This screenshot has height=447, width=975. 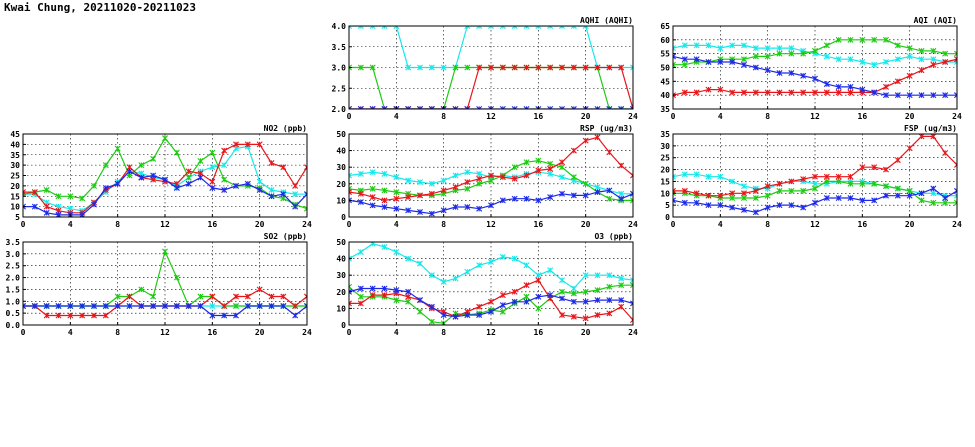 What do you see at coordinates (341, 259) in the screenshot?
I see `y-tick-label: 40` at bounding box center [341, 259].